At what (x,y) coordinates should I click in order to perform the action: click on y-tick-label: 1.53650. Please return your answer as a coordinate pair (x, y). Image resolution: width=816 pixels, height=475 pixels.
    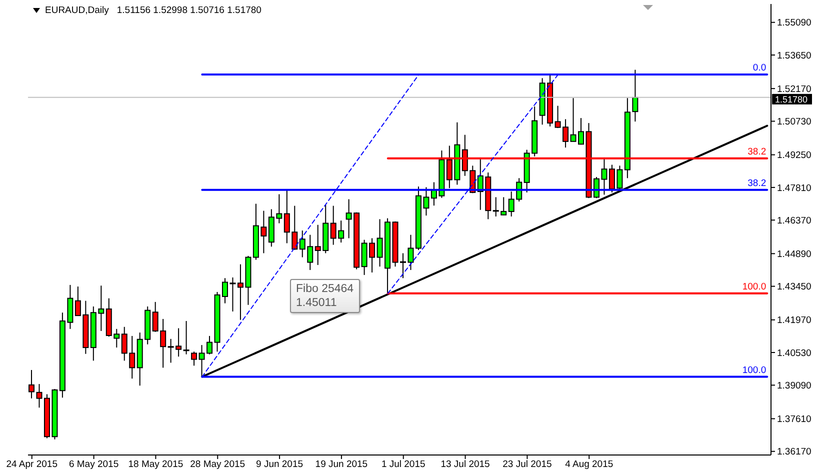
    Looking at the image, I should click on (794, 56).